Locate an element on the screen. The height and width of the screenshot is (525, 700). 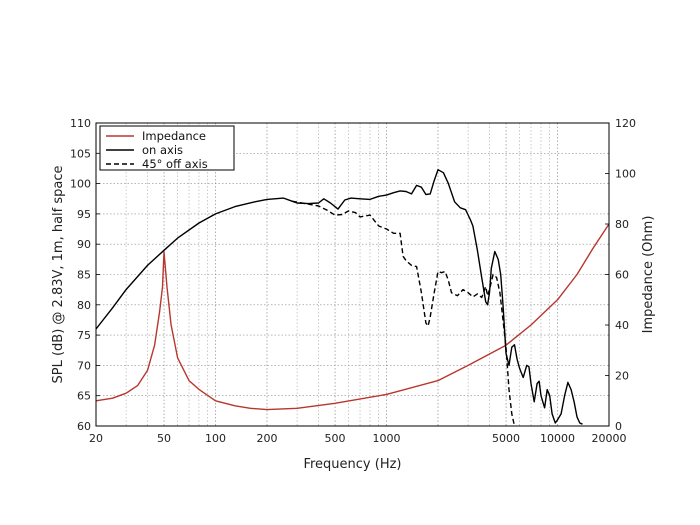
legend: Impedance on axis 45° off axis is located at coordinates (167, 148).